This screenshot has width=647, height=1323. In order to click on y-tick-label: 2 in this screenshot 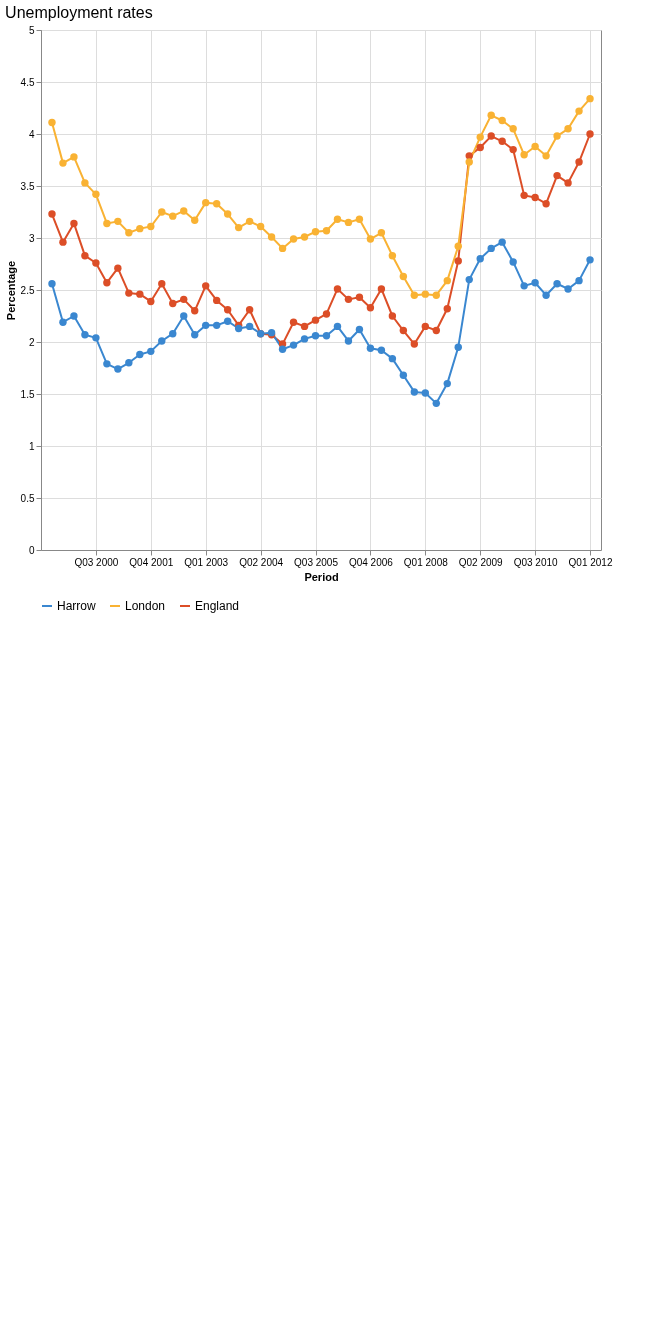, I will do `click(31, 342)`.